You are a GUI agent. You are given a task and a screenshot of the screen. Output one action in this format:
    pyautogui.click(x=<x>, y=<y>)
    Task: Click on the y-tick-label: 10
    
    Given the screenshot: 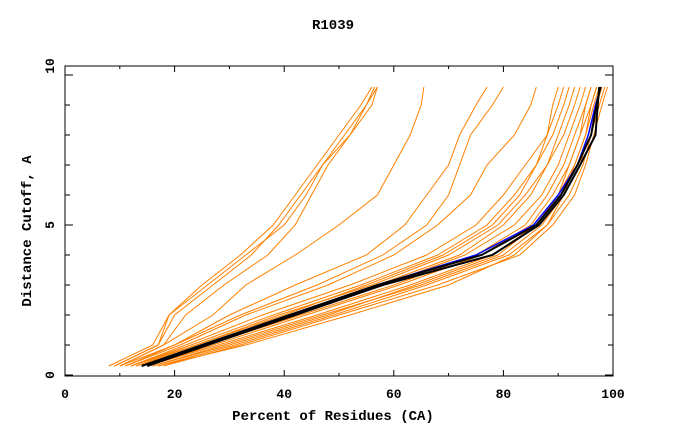 What is the action you would take?
    pyautogui.click(x=50, y=66)
    